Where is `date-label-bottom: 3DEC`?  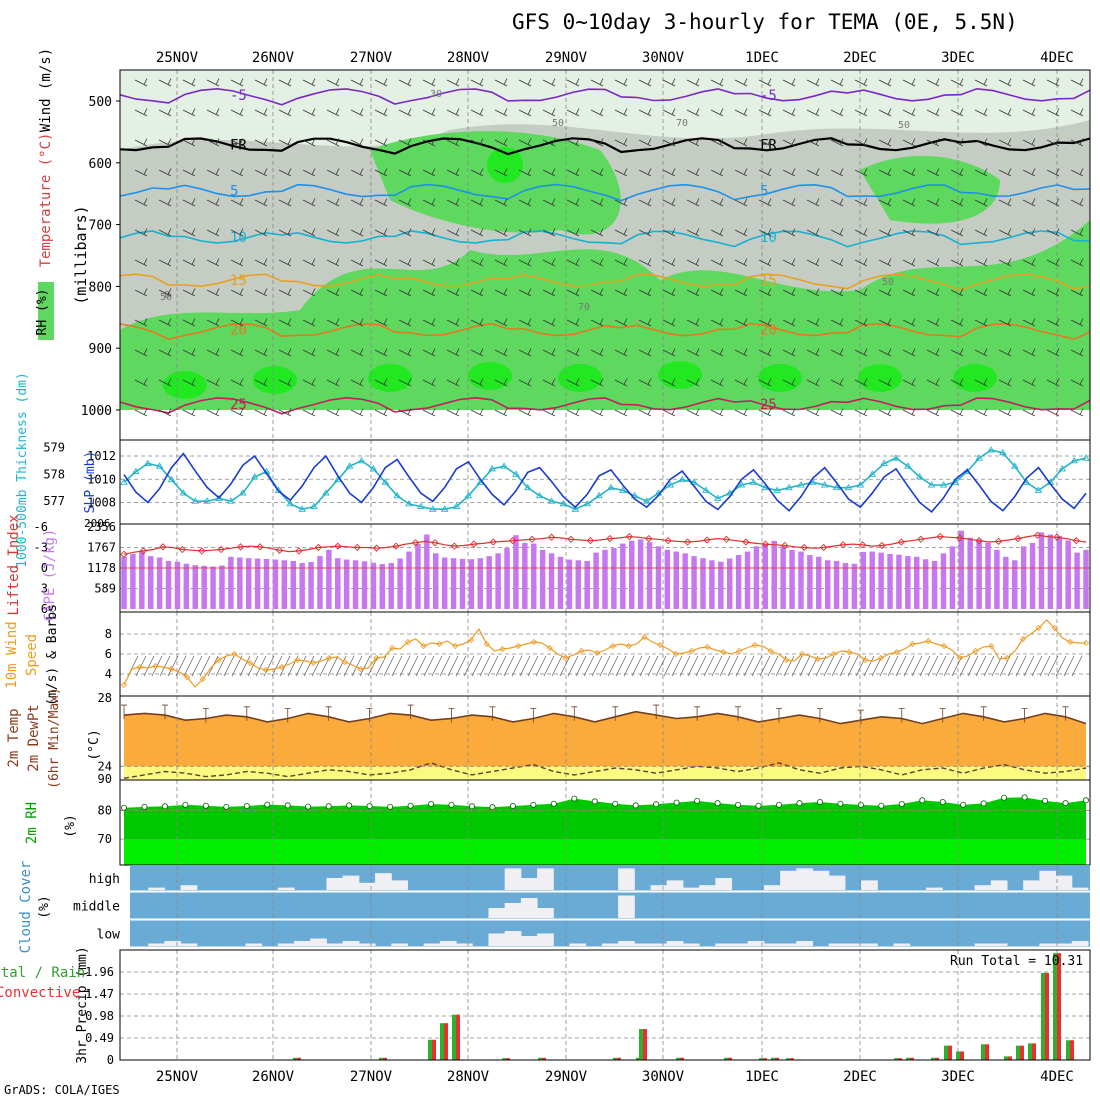
date-label-bottom: 3DEC is located at coordinates (958, 1077).